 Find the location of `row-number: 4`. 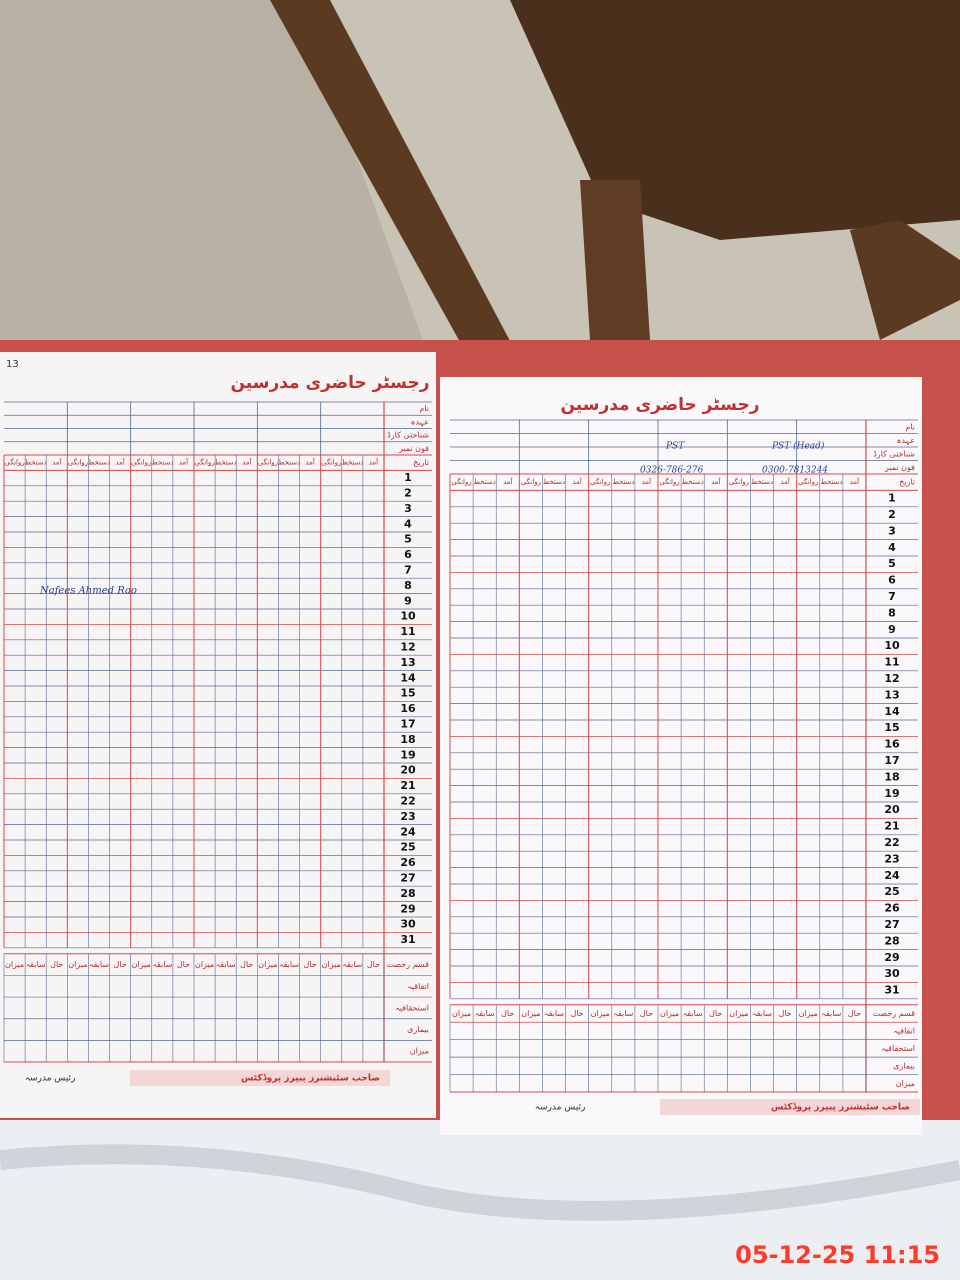

row-number: 4 is located at coordinates (408, 523).